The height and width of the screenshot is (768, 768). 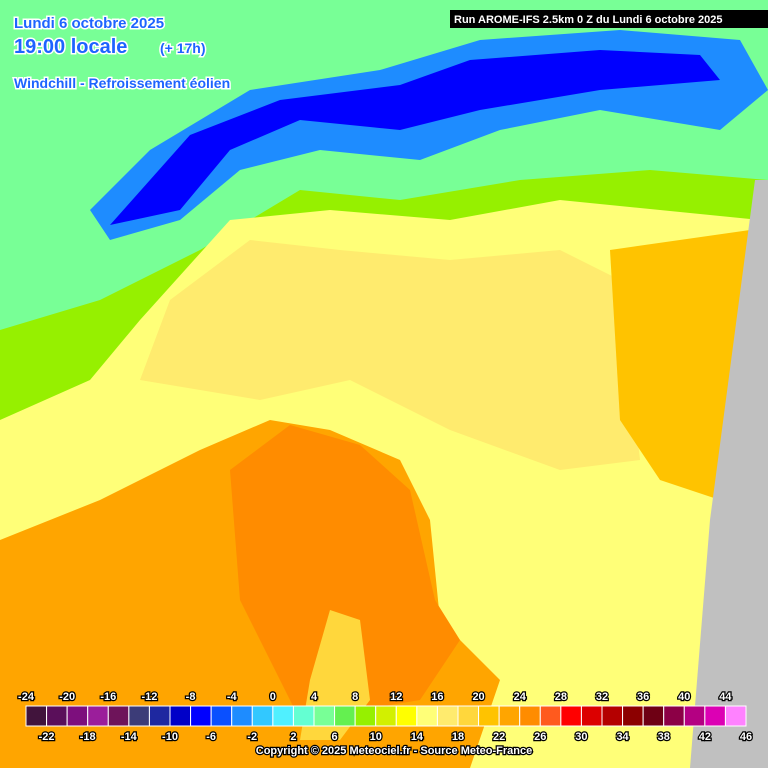 I want to click on legend-label: 40, so click(x=684, y=697).